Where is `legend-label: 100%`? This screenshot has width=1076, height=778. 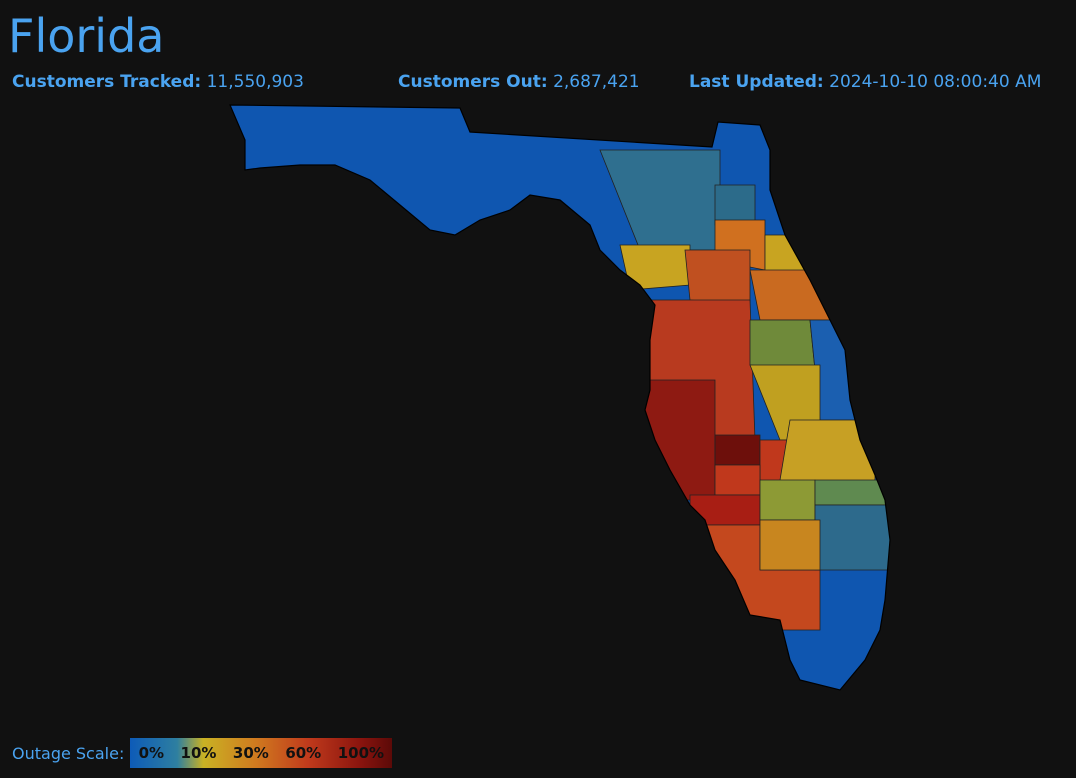
legend-label: 100% is located at coordinates (361, 753).